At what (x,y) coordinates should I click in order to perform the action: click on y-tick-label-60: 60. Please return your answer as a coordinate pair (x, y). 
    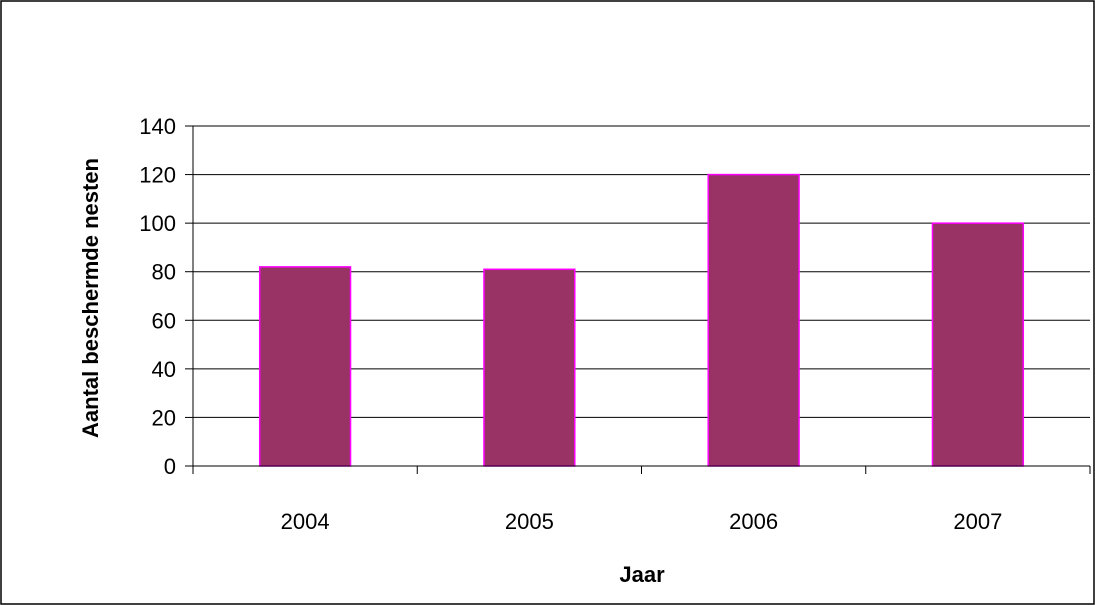
    Looking at the image, I should click on (164, 320).